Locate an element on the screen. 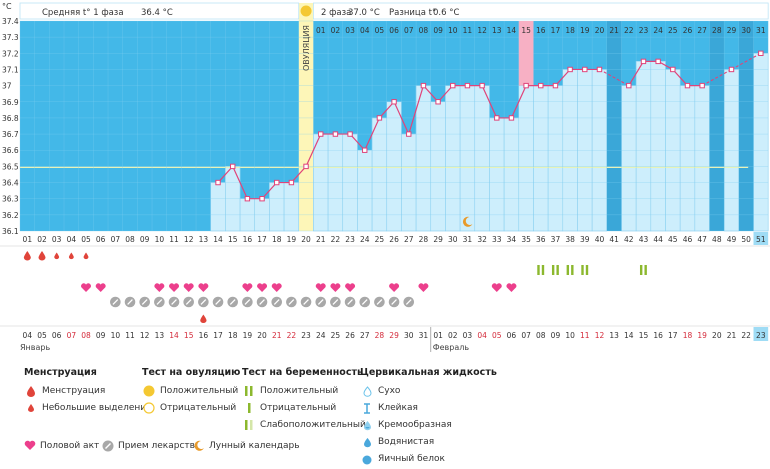 Image resolution: width=770 pixels, height=469 pixels. phase2-box is located at coordinates (540, 11).